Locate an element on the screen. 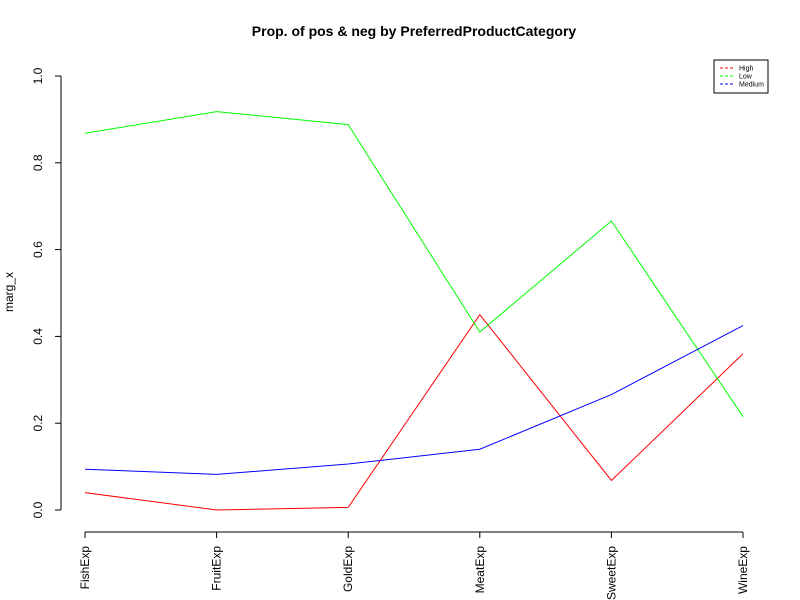 The width and height of the screenshot is (800, 600). y-tick-label: 1.0 is located at coordinates (38, 75).